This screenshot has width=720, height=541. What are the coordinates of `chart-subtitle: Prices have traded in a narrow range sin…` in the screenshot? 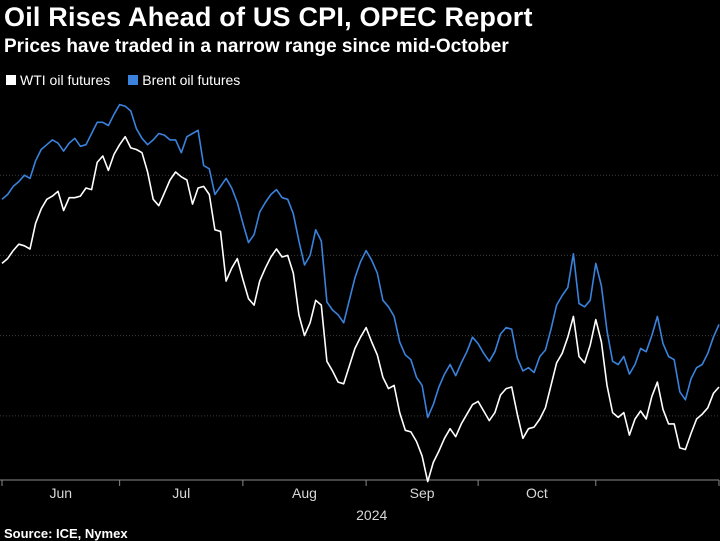 It's located at (256, 46).